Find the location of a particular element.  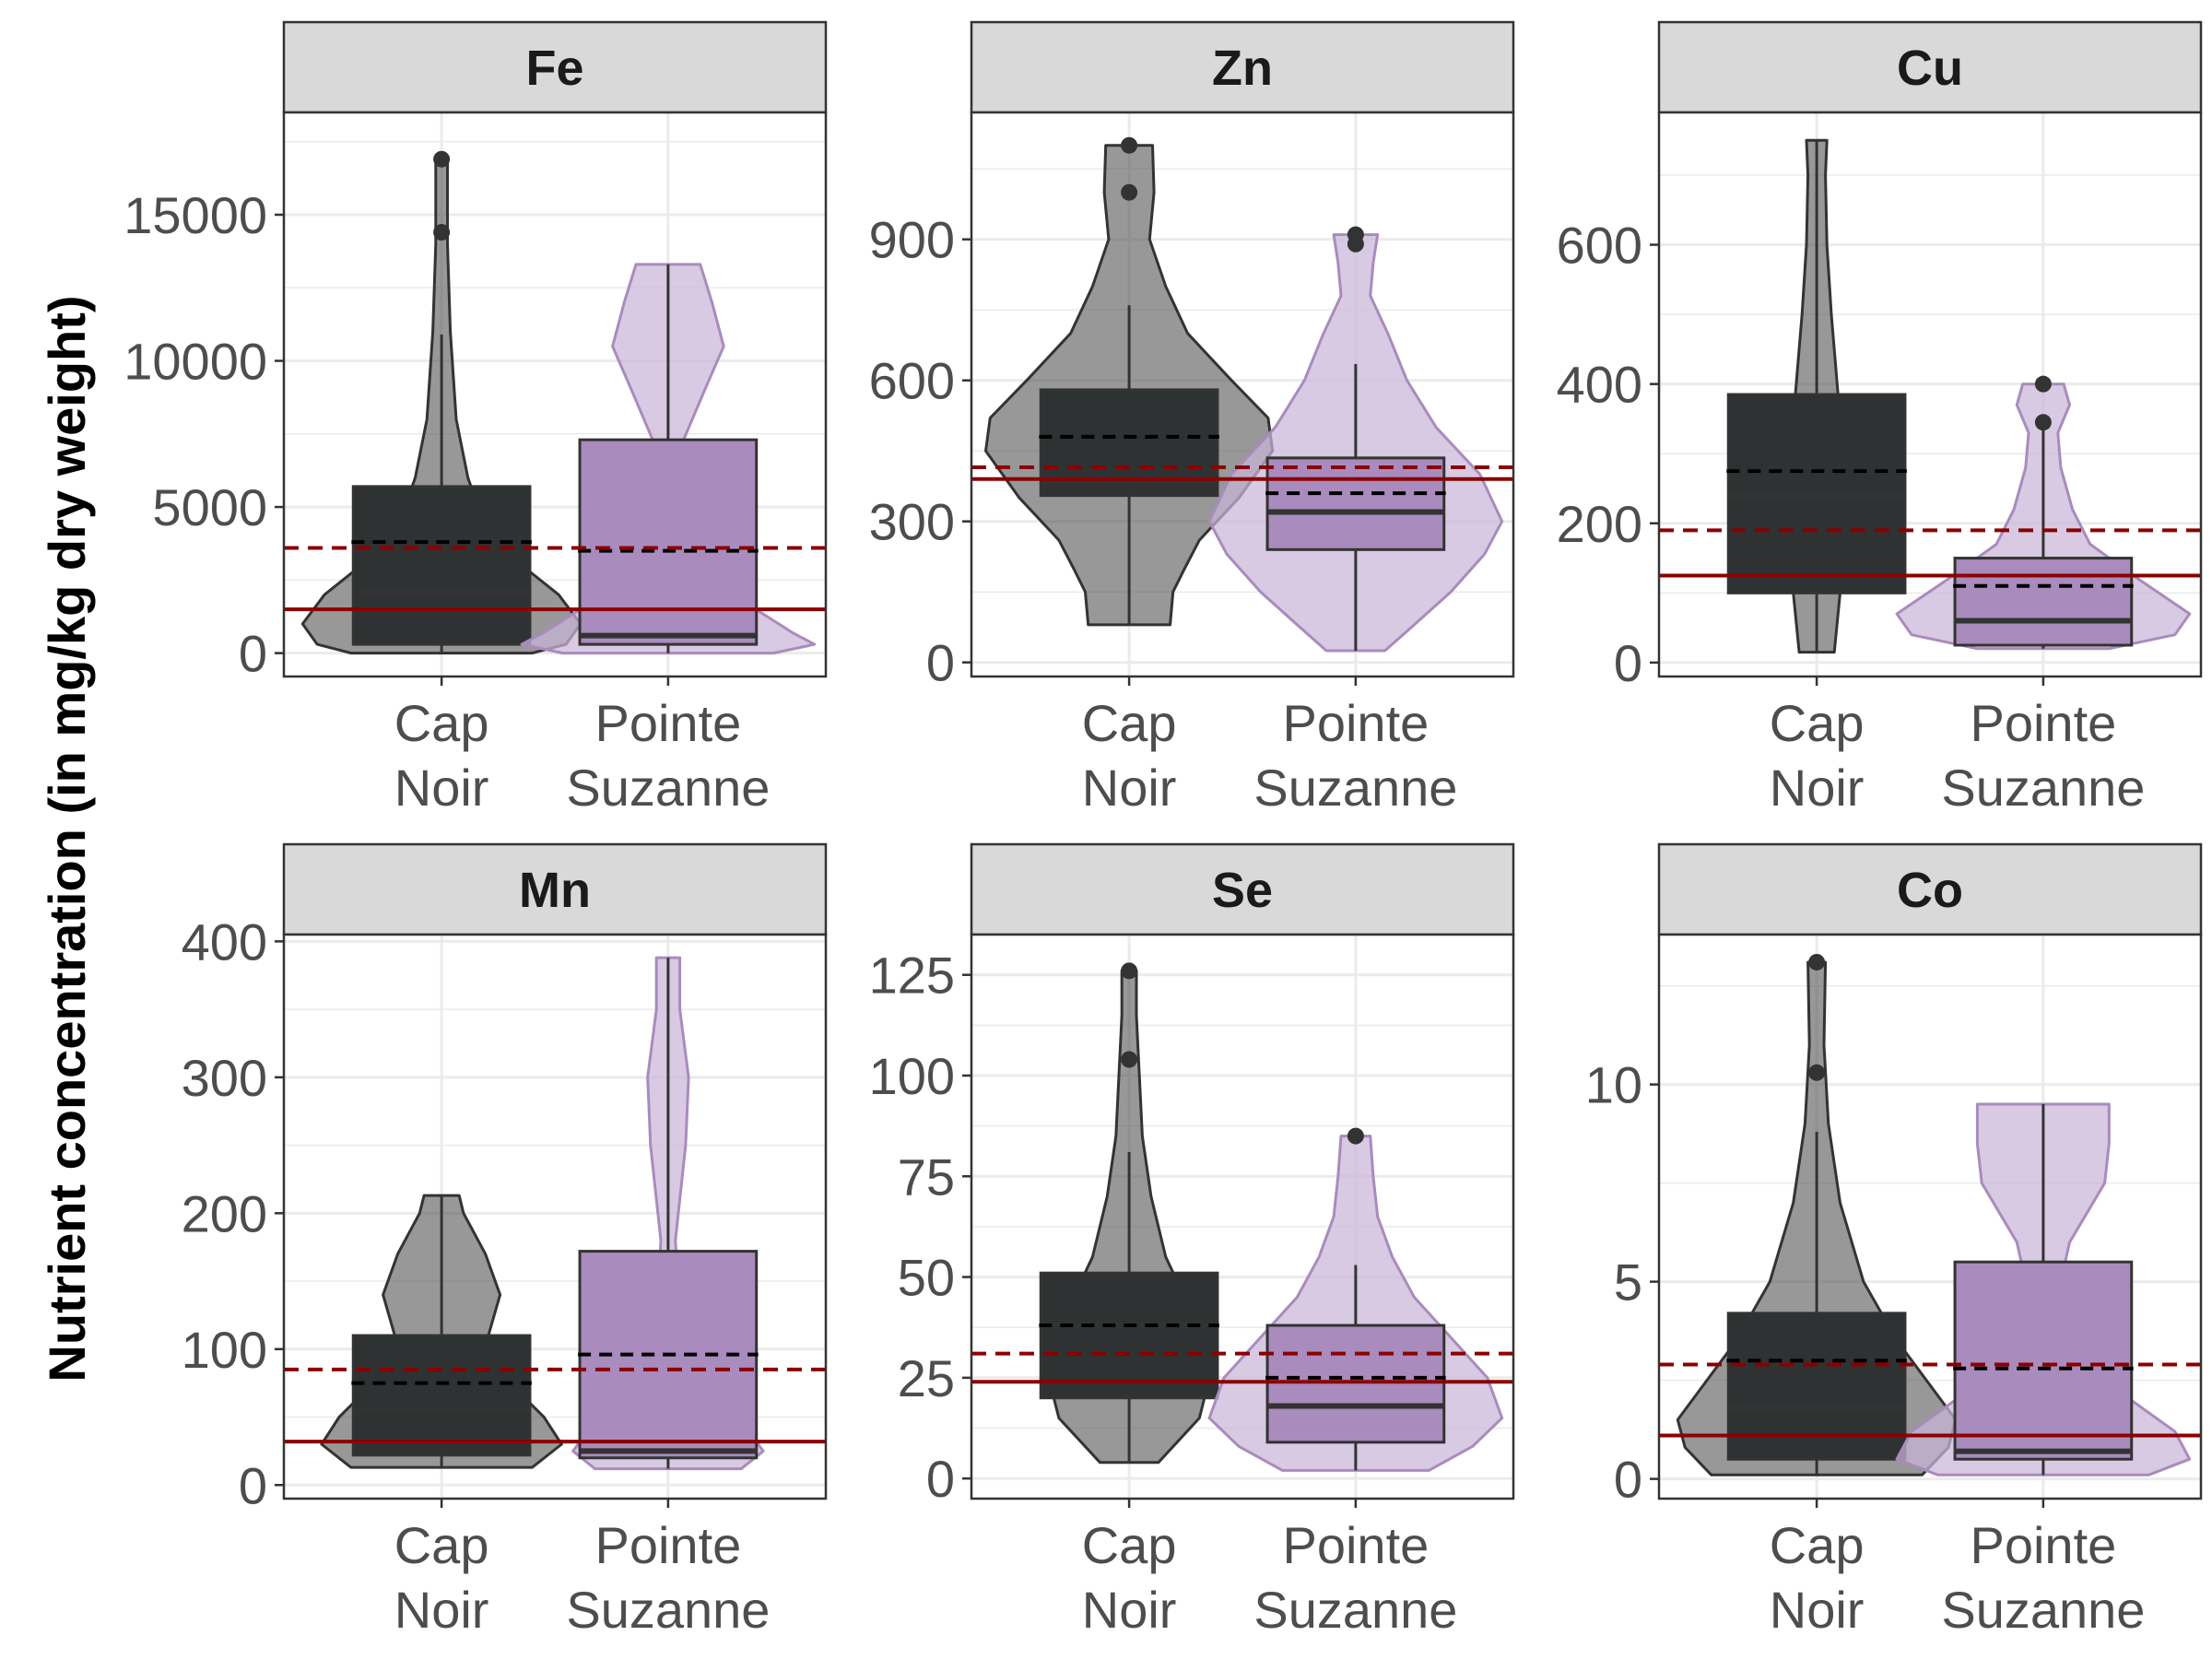

panel-border-zn is located at coordinates (1242, 394).